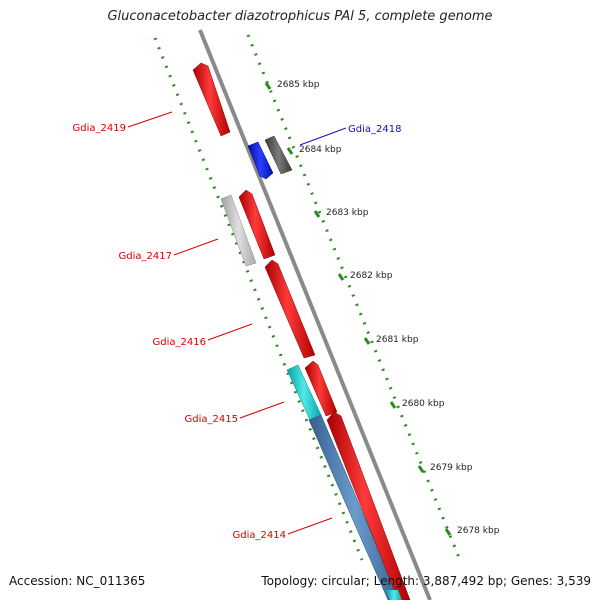  What do you see at coordinates (423, 404) in the screenshot?
I see `tick-label: 2680 kbp` at bounding box center [423, 404].